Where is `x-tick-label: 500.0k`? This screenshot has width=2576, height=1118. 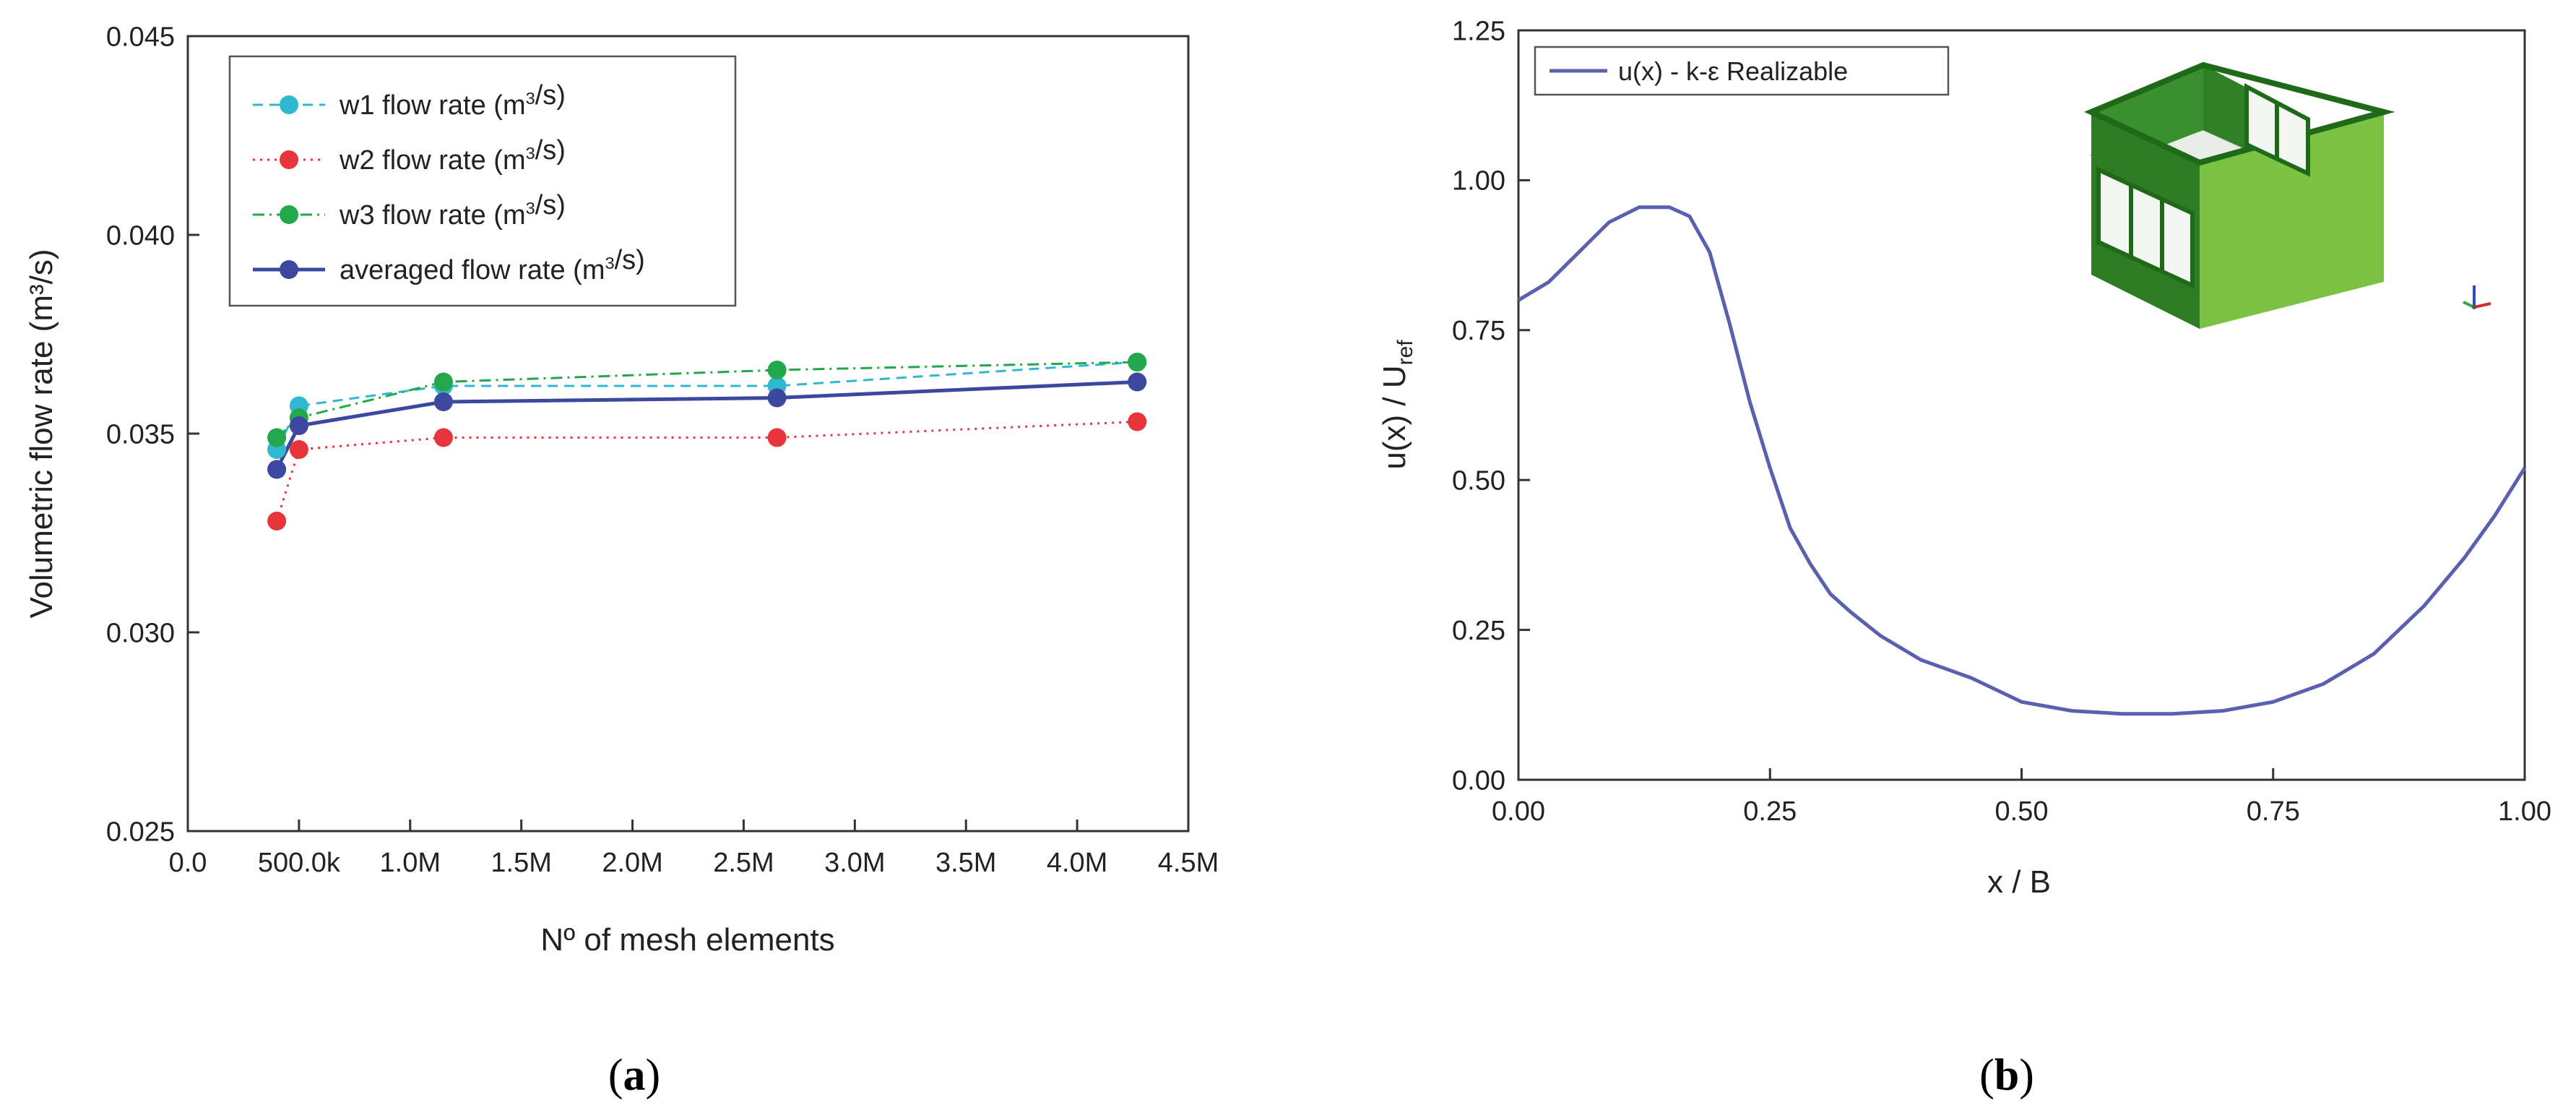
x-tick-label: 500.0k is located at coordinates (299, 863).